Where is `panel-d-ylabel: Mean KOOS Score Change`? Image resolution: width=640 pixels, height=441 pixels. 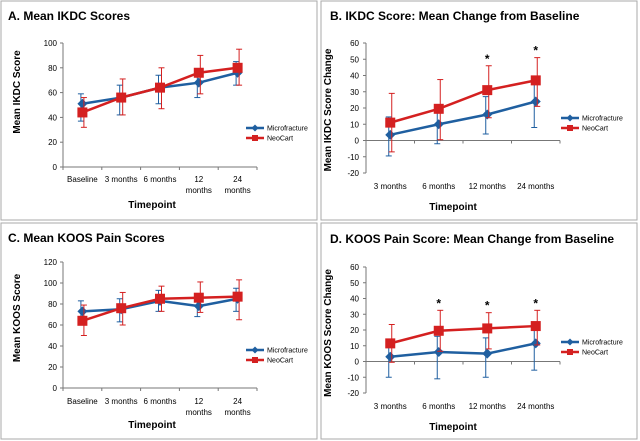 panel-d-ylabel: Mean KOOS Score Change is located at coordinates (328, 333).